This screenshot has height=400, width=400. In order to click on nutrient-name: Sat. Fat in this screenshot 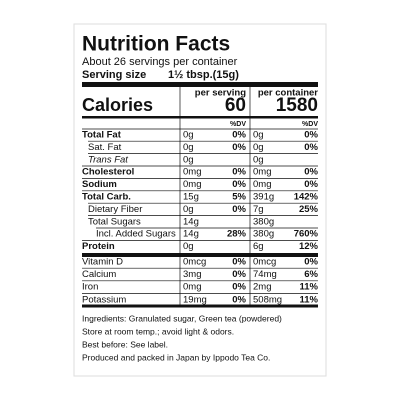, I will do `click(105, 147)`.